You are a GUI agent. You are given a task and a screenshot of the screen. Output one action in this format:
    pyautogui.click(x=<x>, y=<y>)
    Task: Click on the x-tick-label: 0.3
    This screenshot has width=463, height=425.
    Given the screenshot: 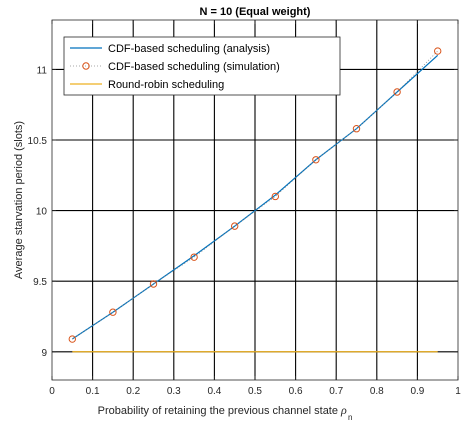 What is the action you would take?
    pyautogui.click(x=174, y=391)
    